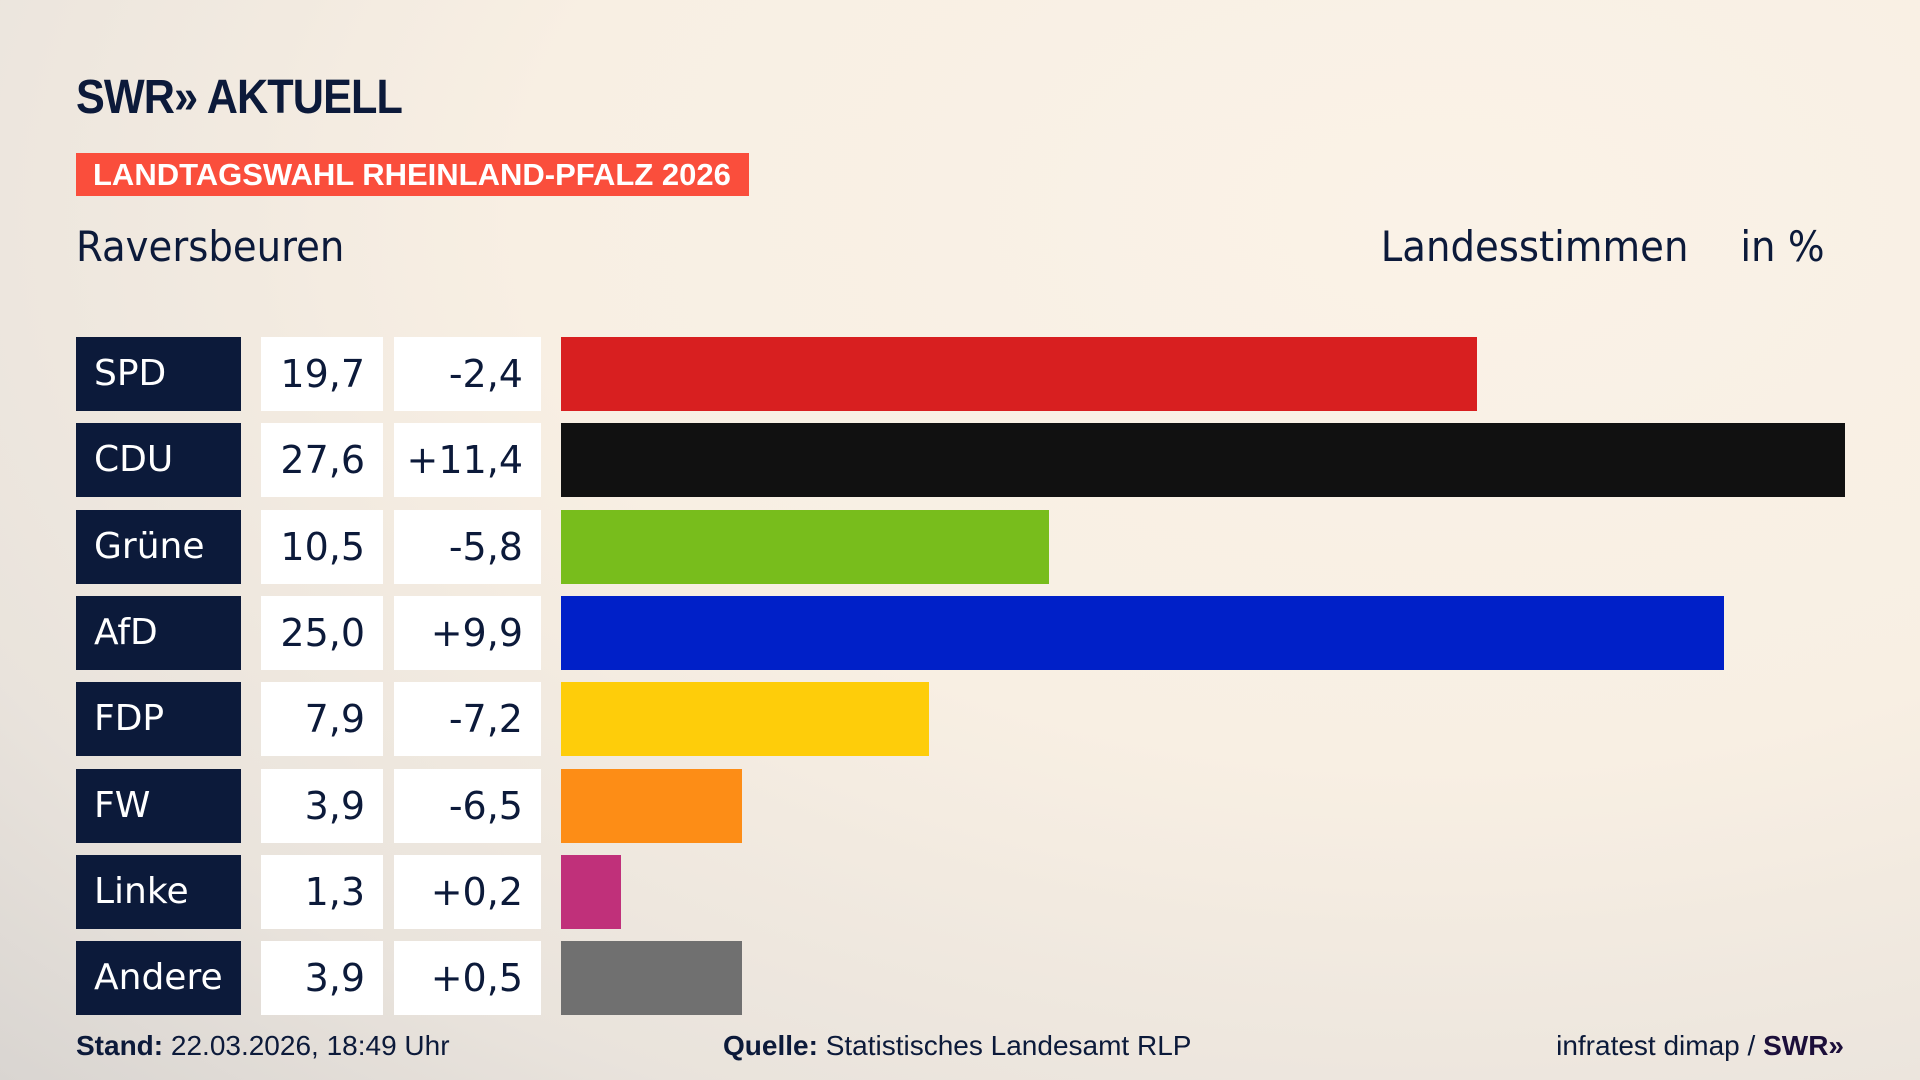  Describe the element at coordinates (770, 1045) in the screenshot. I see `source-label: Quelle:` at that location.